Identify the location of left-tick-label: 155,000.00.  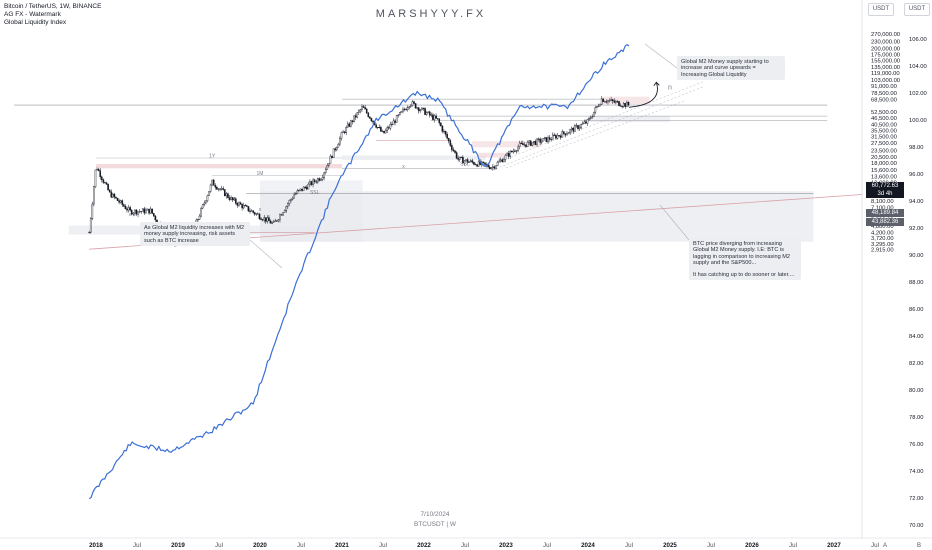
(885, 61).